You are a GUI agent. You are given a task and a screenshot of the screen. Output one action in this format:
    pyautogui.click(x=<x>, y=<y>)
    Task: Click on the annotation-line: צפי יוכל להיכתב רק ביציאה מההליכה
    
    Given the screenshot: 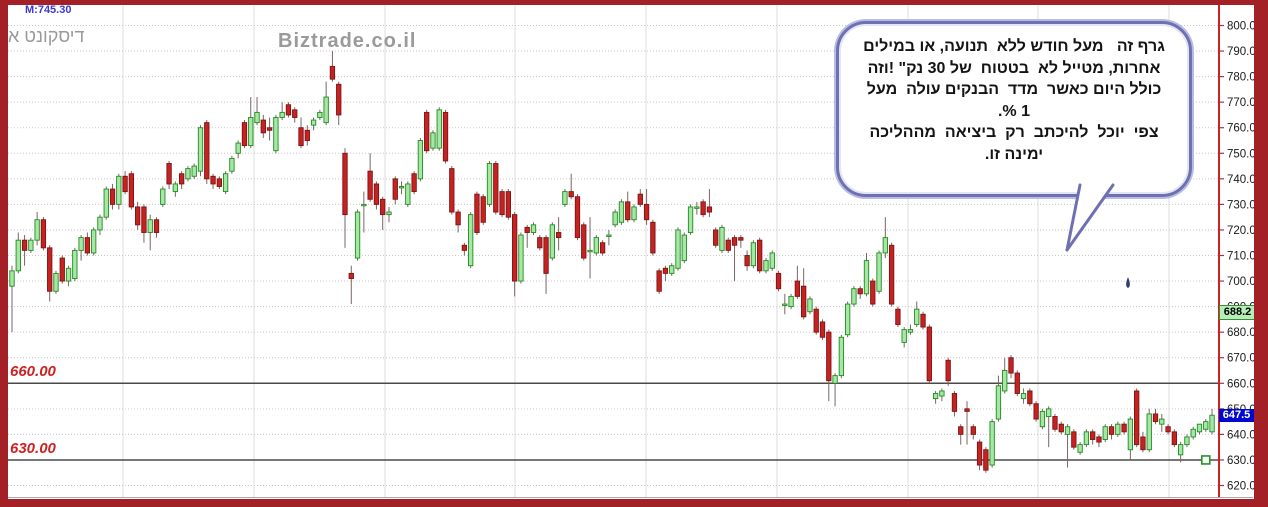 What is the action you would take?
    pyautogui.click(x=1014, y=132)
    